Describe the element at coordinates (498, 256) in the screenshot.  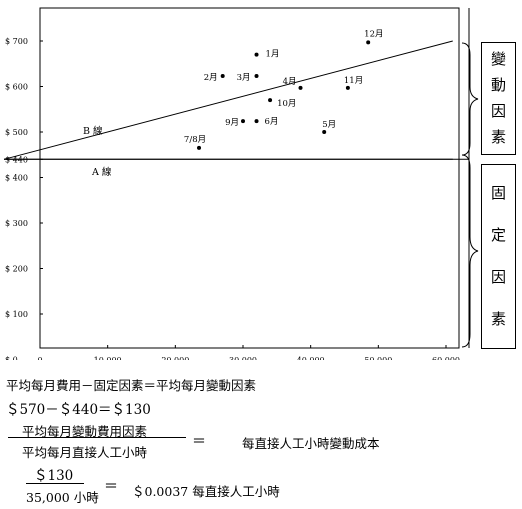
I see `fixed-factor-box: 固 定 因 素` at that location.